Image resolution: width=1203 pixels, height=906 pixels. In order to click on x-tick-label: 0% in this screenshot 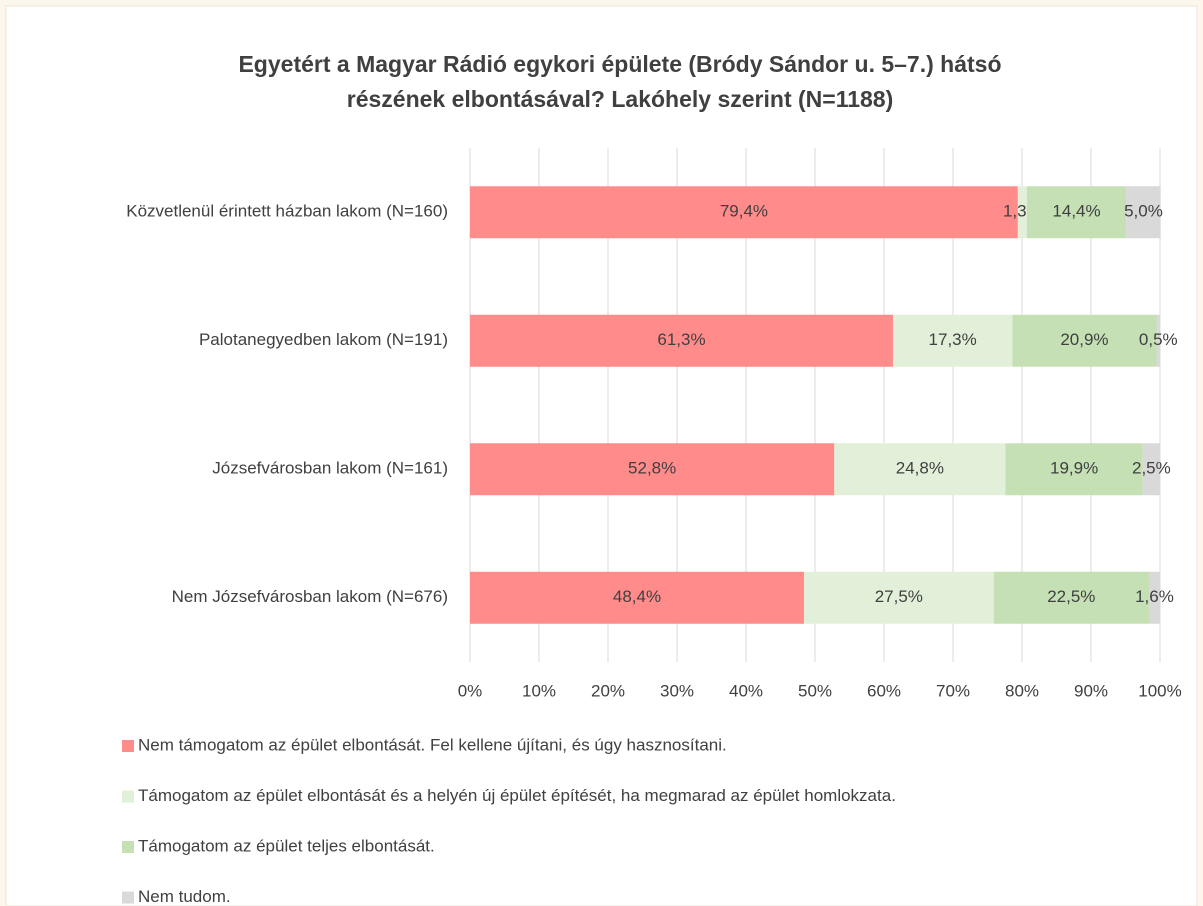, I will do `click(470, 690)`.